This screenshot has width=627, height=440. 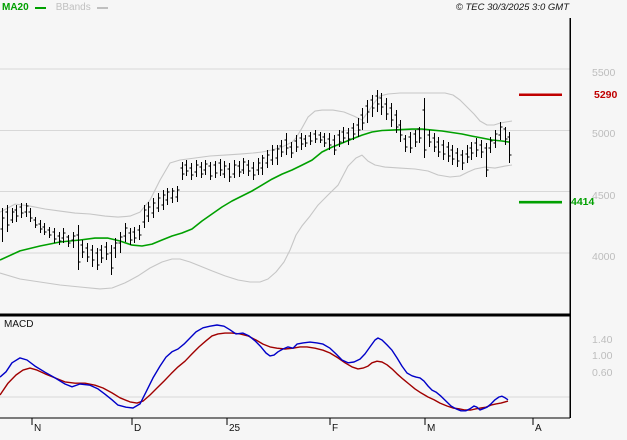 I want to click on chart-legend: MA20 BBands, so click(x=58, y=7).